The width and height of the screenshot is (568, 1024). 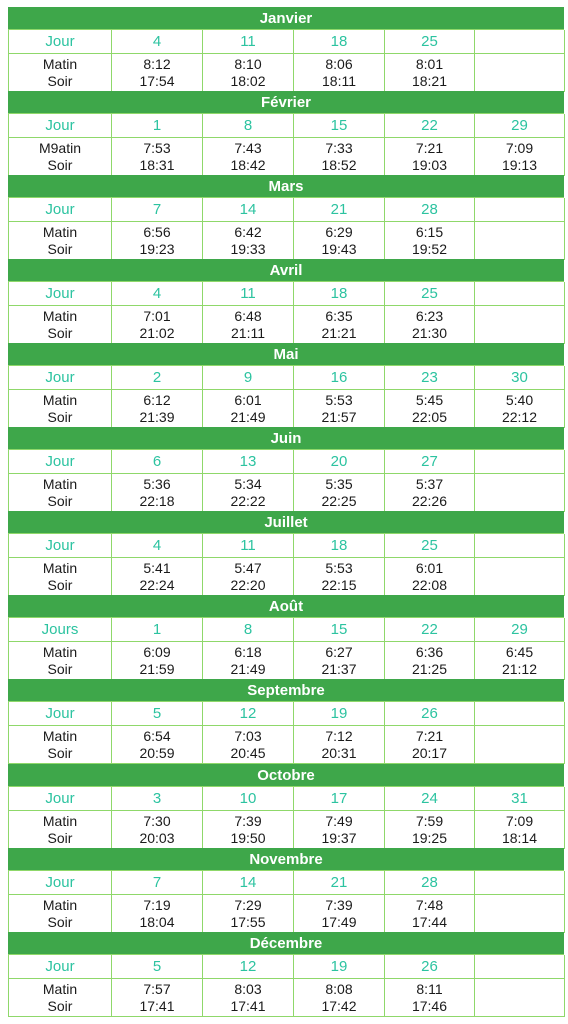 I want to click on times-cell: 7:30 20:03, so click(x=157, y=830).